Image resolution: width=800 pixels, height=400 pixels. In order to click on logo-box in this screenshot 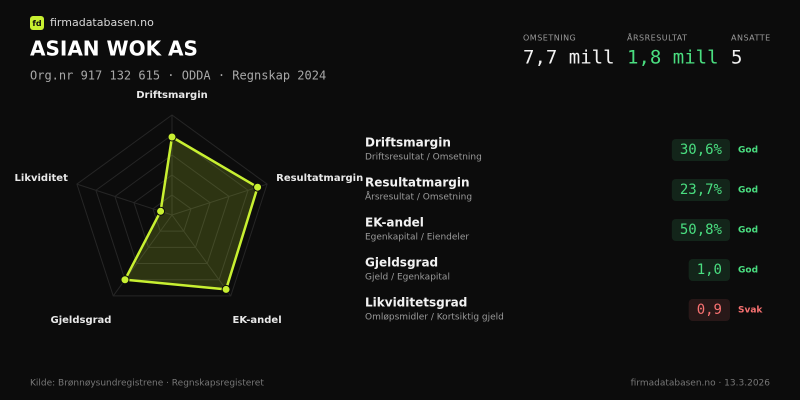, I will do `click(37, 23)`.